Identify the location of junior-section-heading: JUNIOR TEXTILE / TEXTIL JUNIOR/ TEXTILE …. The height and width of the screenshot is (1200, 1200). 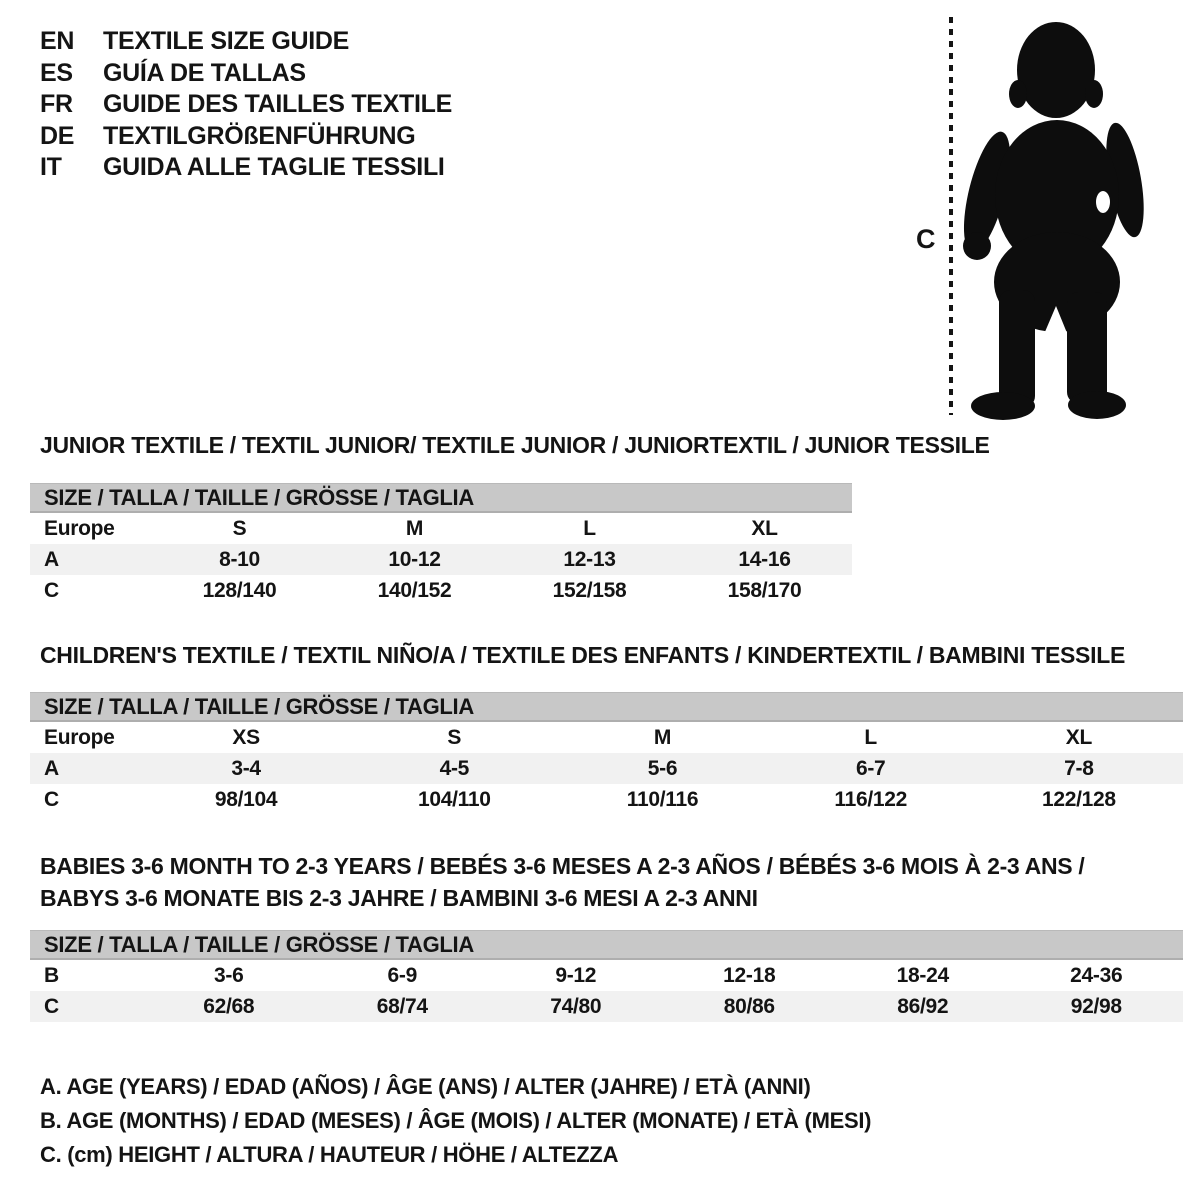
(515, 445).